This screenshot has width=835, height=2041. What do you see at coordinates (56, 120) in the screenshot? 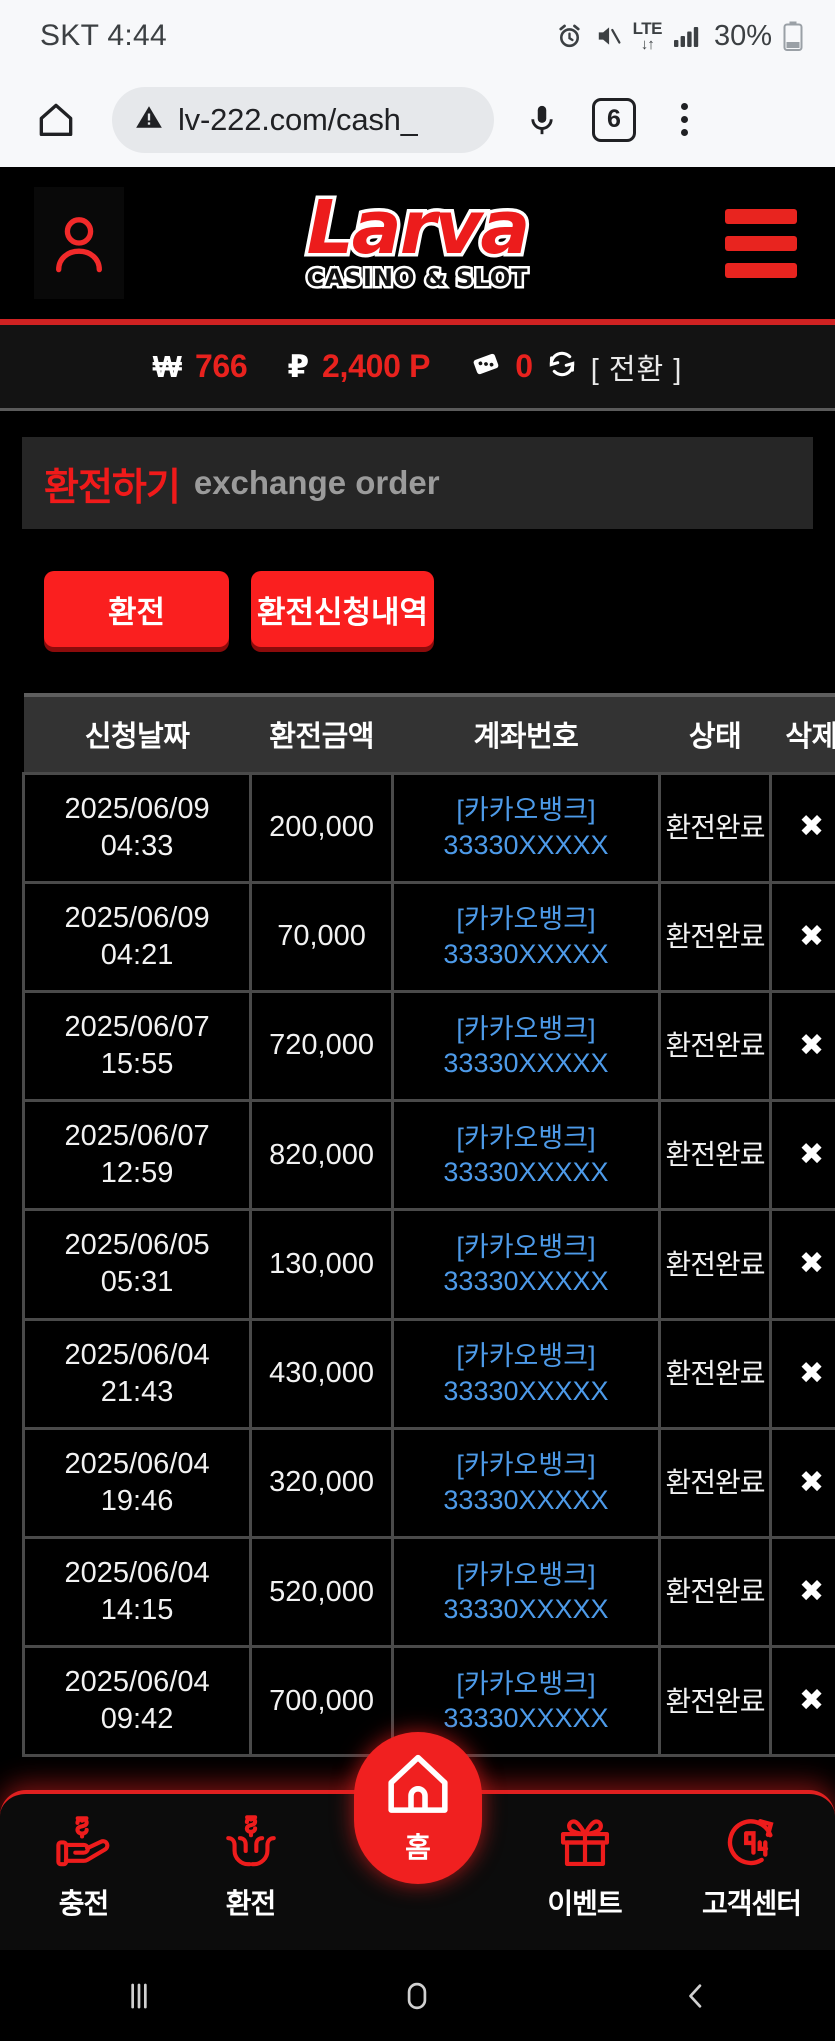
I see `home-icon` at bounding box center [56, 120].